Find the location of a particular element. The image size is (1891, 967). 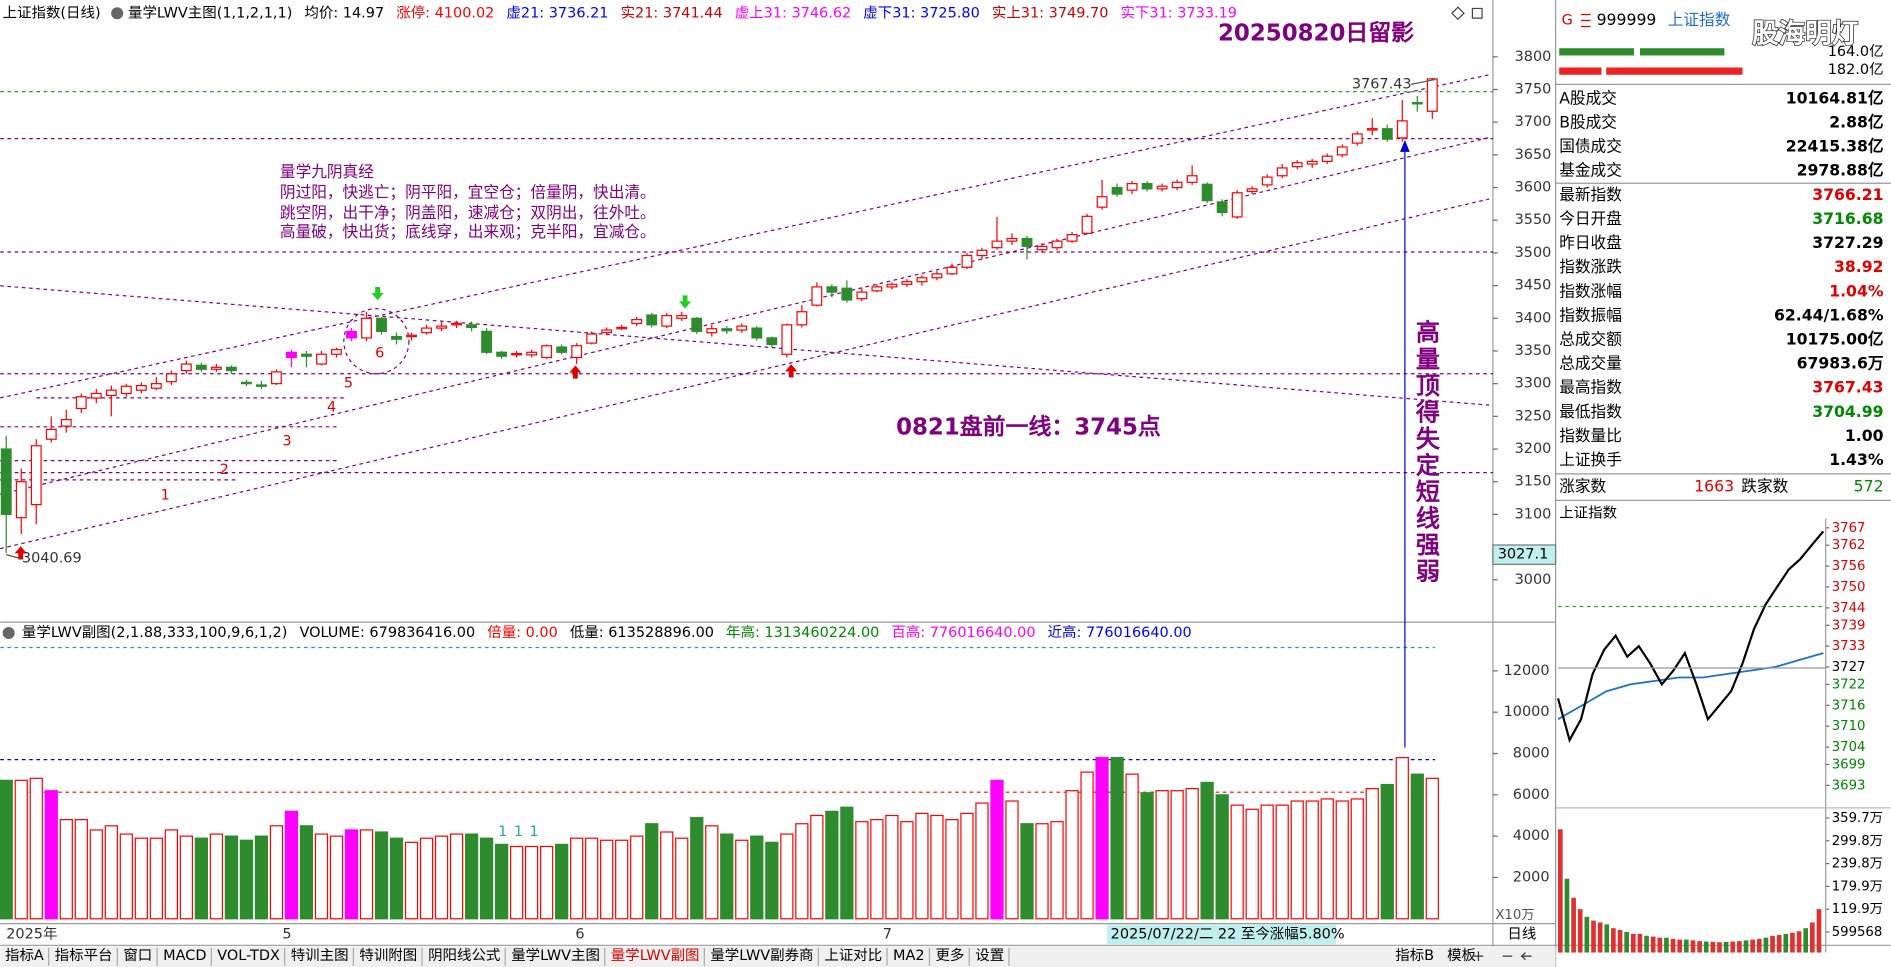

zoom-in is located at coordinates (1478, 956).